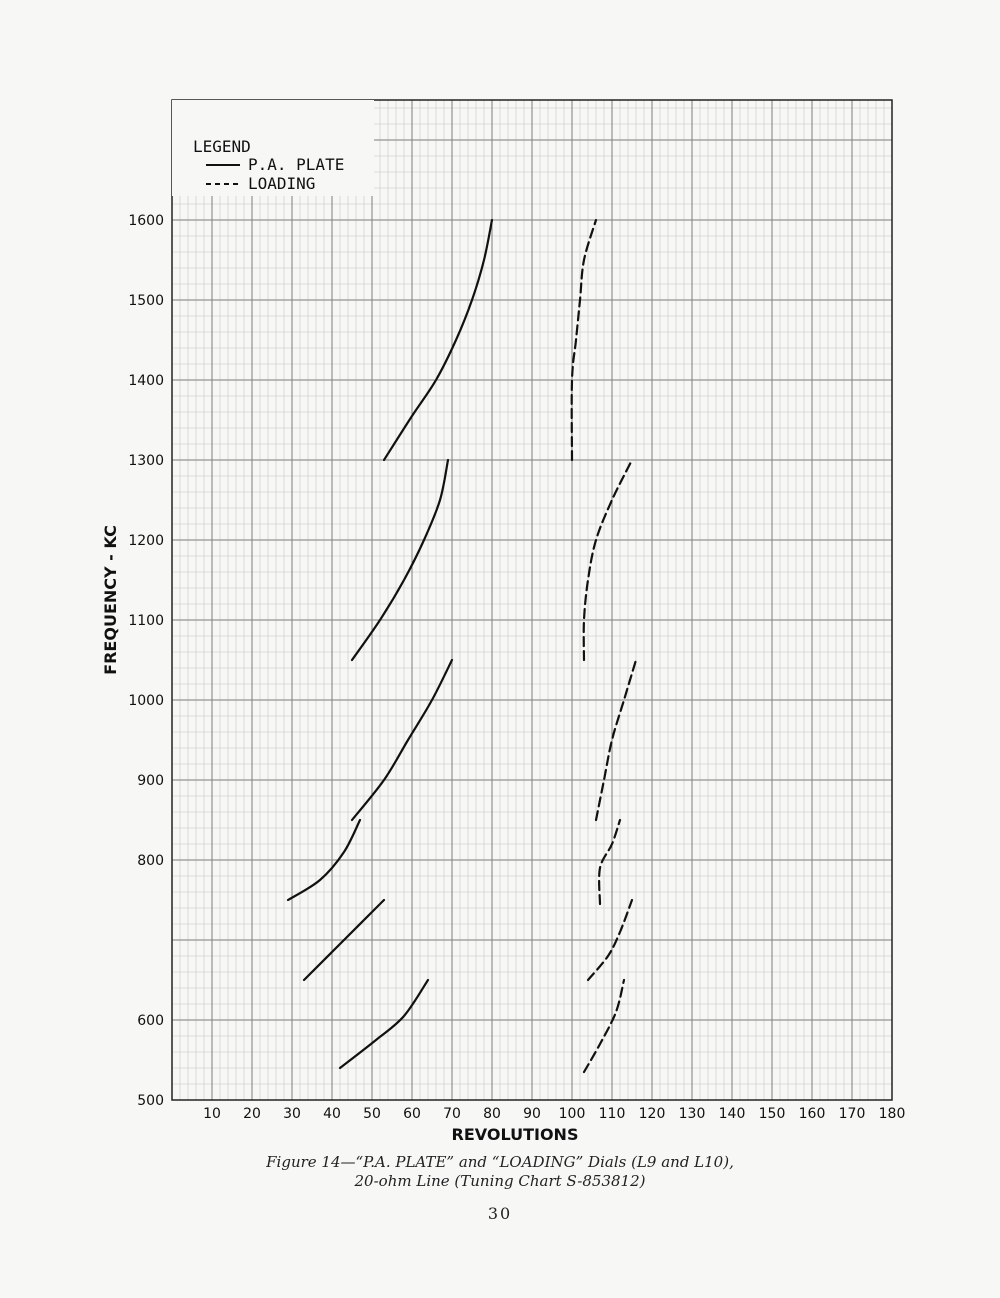 The height and width of the screenshot is (1298, 1000). What do you see at coordinates (252, 1114) in the screenshot?
I see `x-tick-label: 20` at bounding box center [252, 1114].